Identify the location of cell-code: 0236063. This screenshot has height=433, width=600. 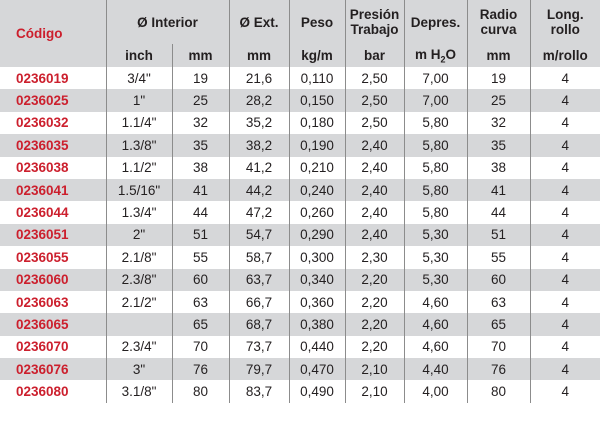
(53, 302).